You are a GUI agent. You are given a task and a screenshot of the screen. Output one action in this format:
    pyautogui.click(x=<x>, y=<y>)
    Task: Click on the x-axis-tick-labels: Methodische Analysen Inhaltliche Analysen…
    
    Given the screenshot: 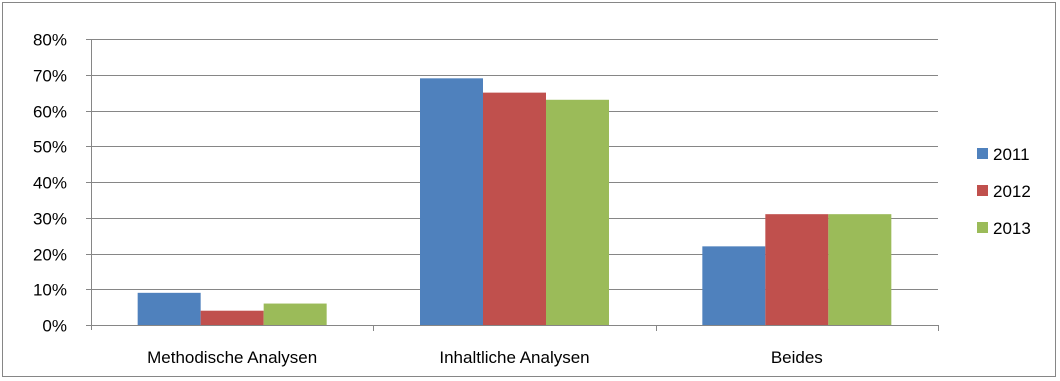 What is the action you would take?
    pyautogui.click(x=485, y=357)
    